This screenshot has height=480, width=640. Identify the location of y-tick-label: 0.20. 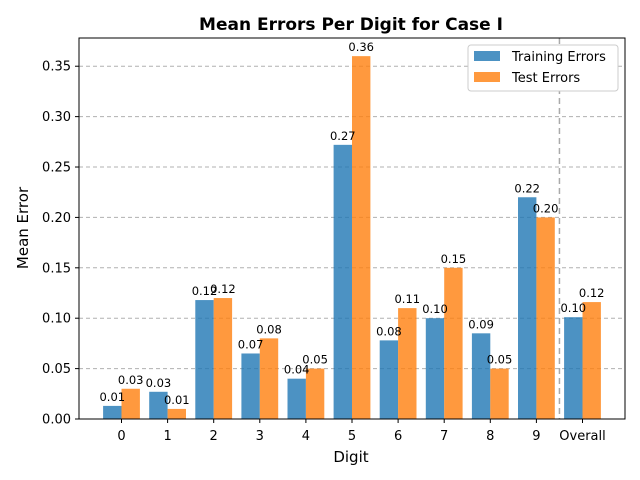
(56, 218).